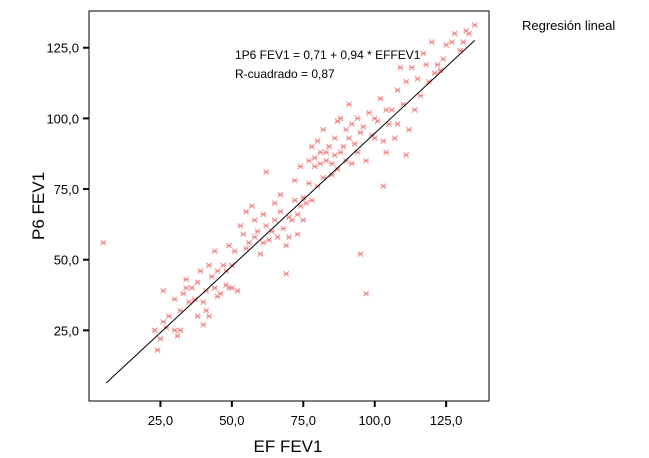 This screenshot has width=649, height=458. What do you see at coordinates (62, 48) in the screenshot?
I see `y-tick-label: 125,0` at bounding box center [62, 48].